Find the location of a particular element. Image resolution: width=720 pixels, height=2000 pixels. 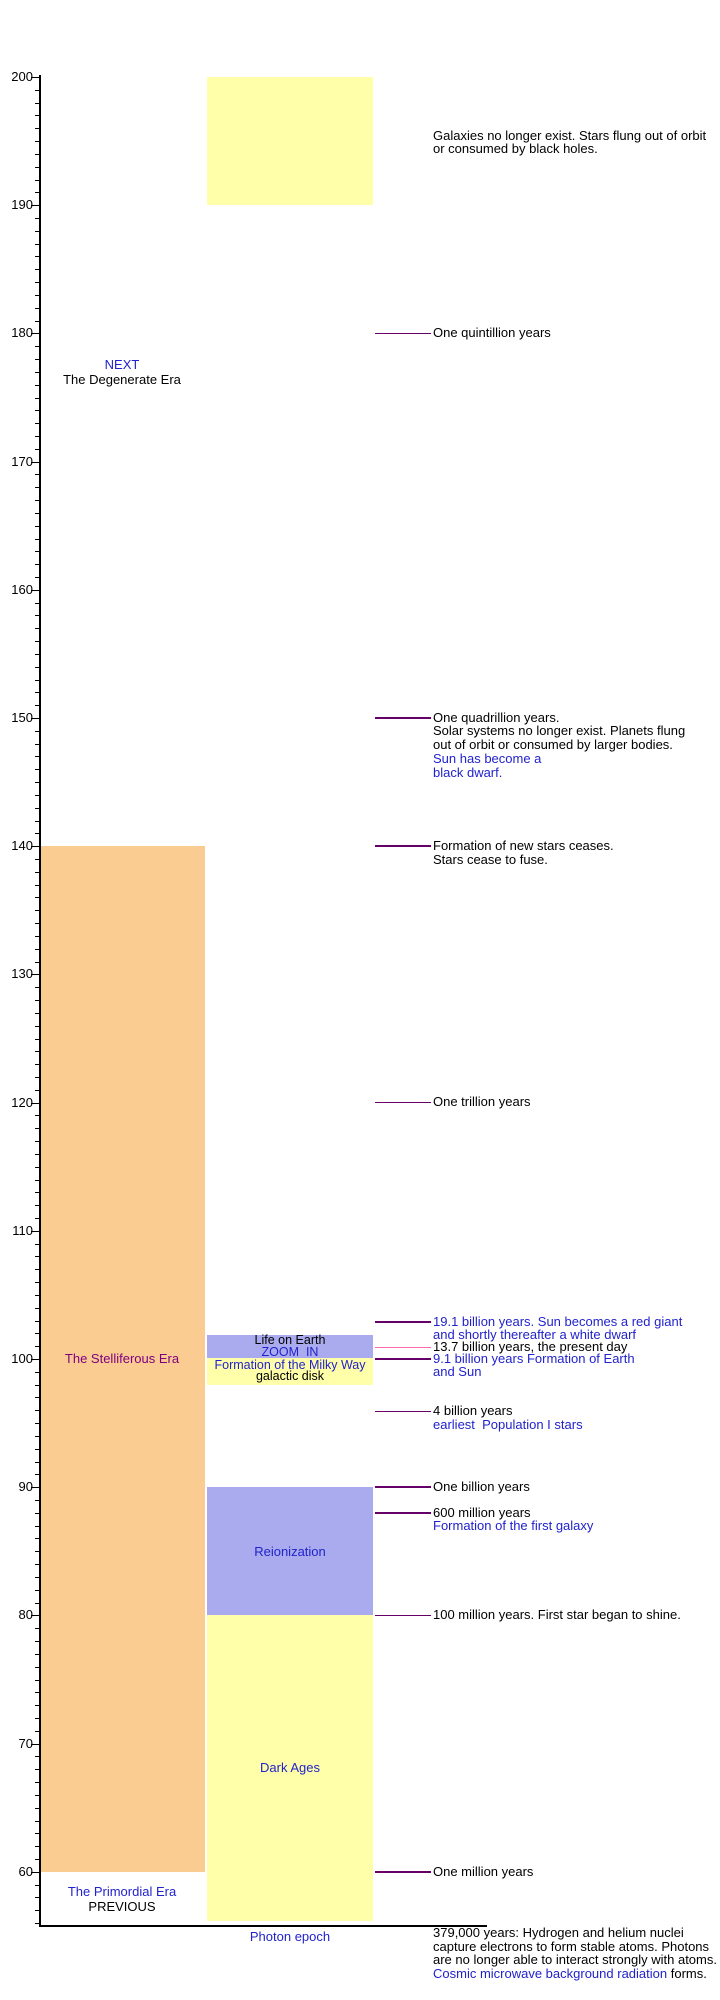

earth-sun-formation-link: 9.1 billion years Formation of Earth is located at coordinates (534, 1358).